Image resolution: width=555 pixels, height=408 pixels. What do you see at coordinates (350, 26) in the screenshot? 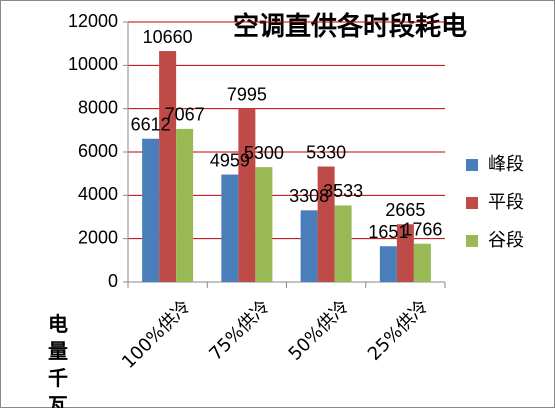
I see `chart-title: 空调直供各时段耗电` at bounding box center [350, 26].